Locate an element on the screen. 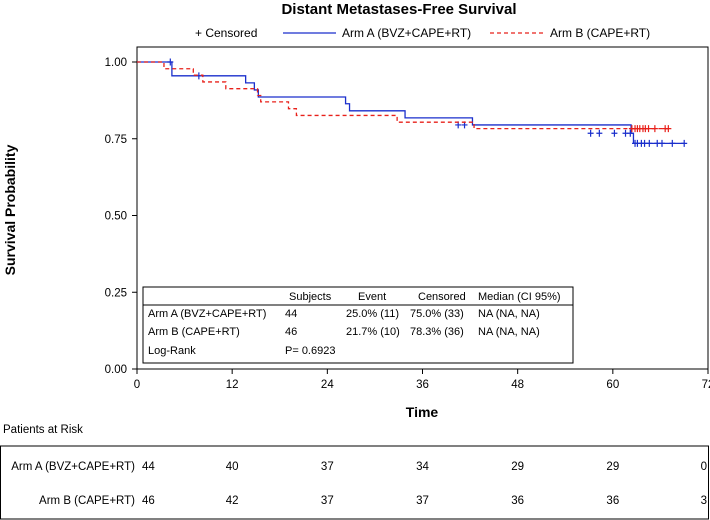  stats-header-event: Event is located at coordinates (372, 297).